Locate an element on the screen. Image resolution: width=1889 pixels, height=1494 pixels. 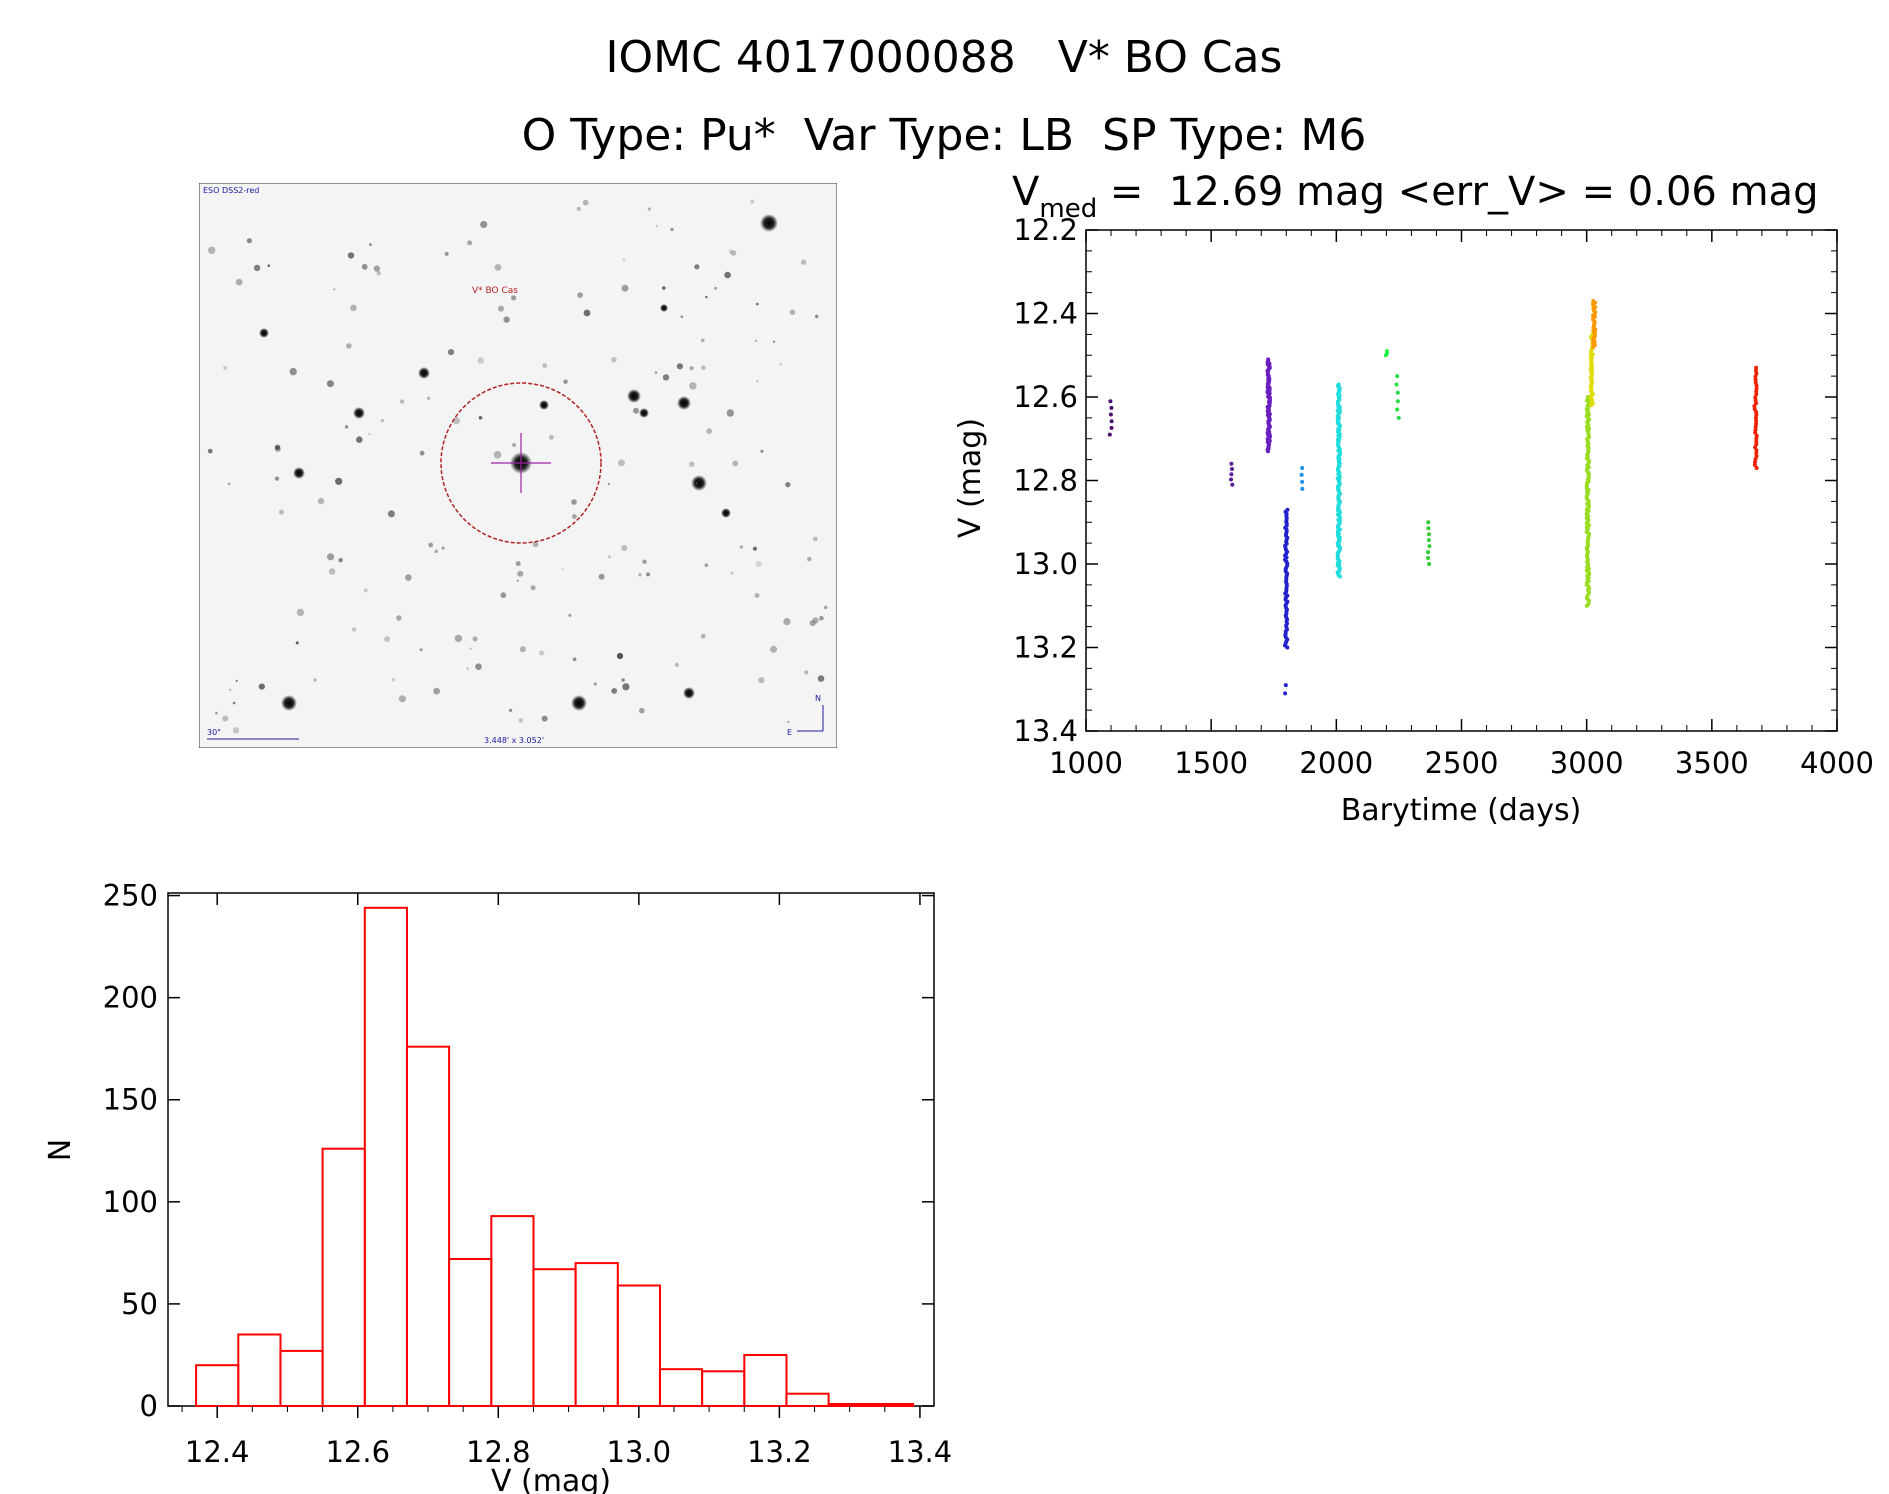
compass-north: N is located at coordinates (818, 698).